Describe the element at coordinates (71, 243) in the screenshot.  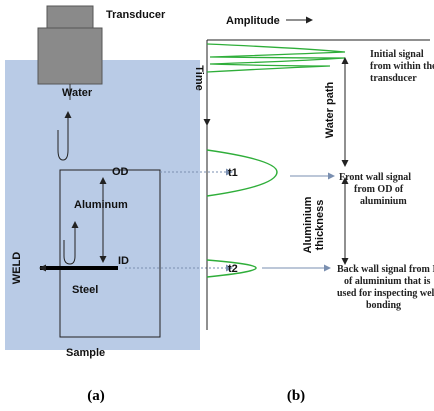
I see `internal-echo-arrow` at that location.